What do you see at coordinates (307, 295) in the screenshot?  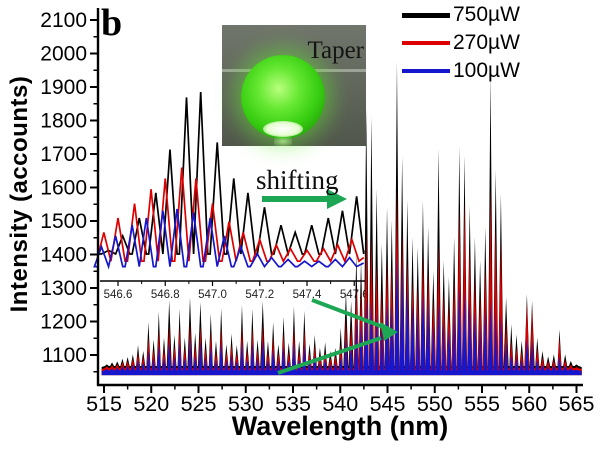 I see `inset-x-tick-label: 547.4` at bounding box center [307, 295].